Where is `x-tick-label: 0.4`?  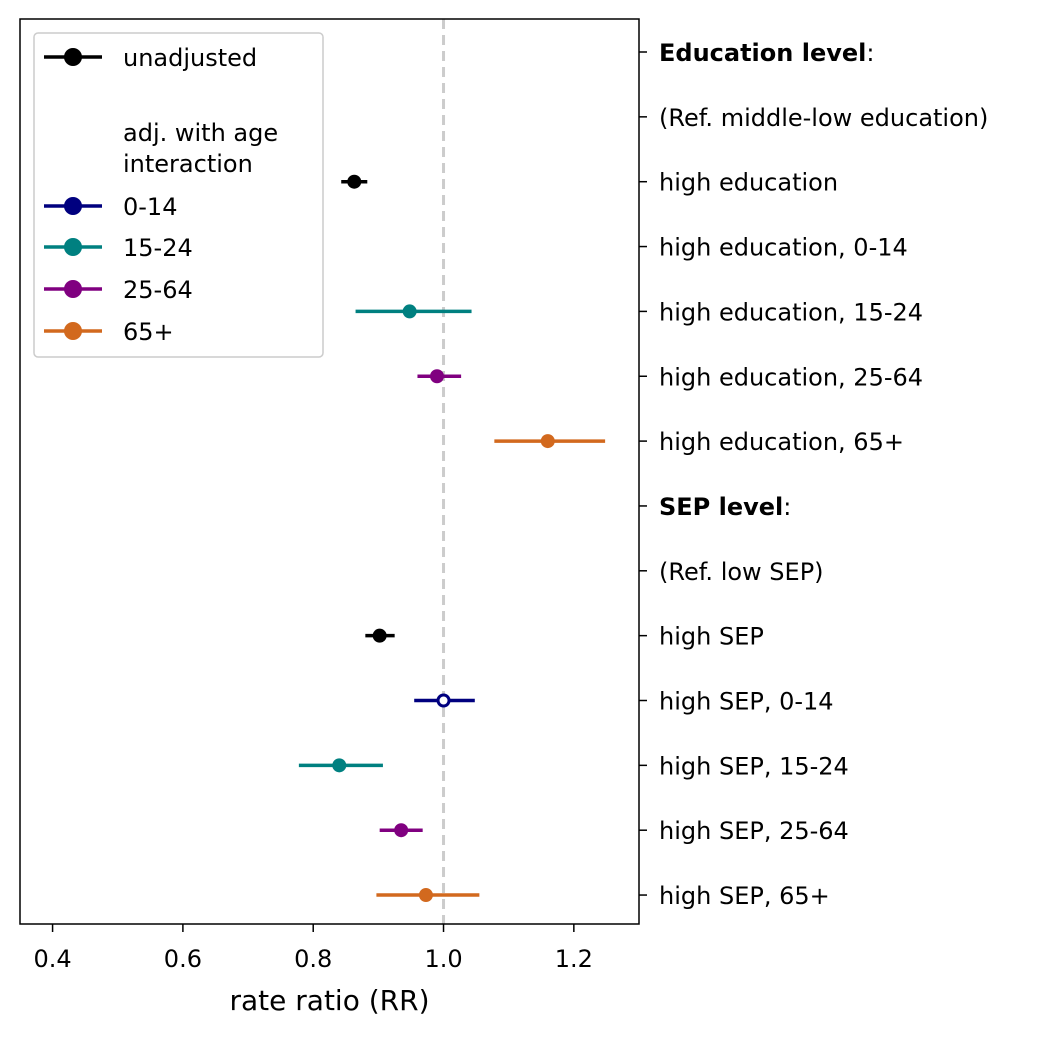 x-tick-label: 0.4 is located at coordinates (52, 959).